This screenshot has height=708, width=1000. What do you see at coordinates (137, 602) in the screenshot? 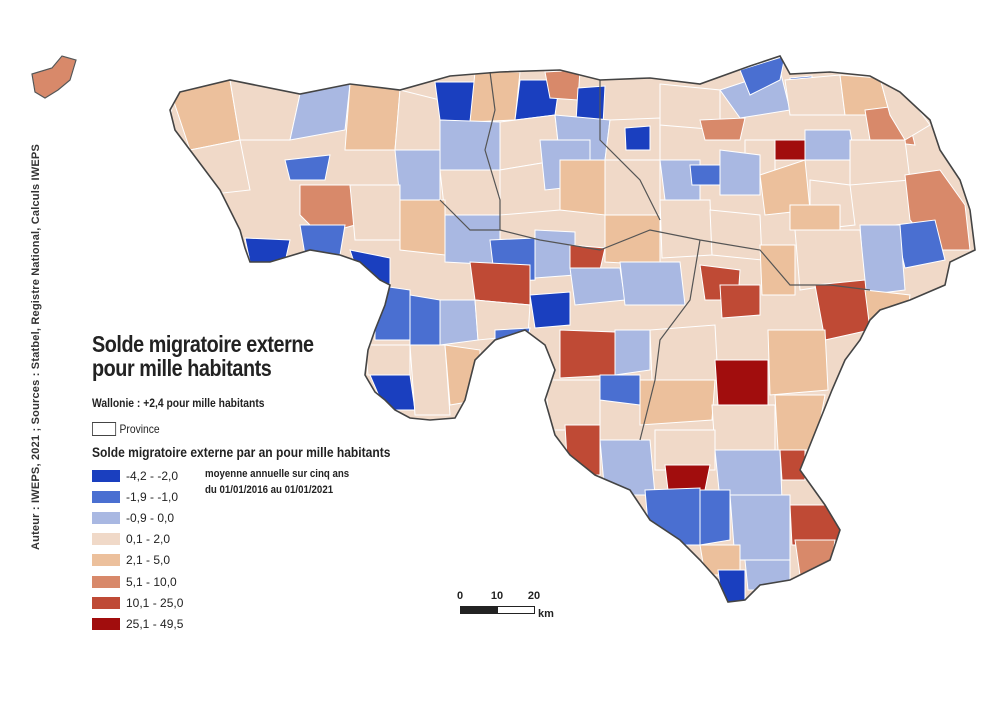
I see `legend-item: 10,1 - 25,0` at bounding box center [137, 602].